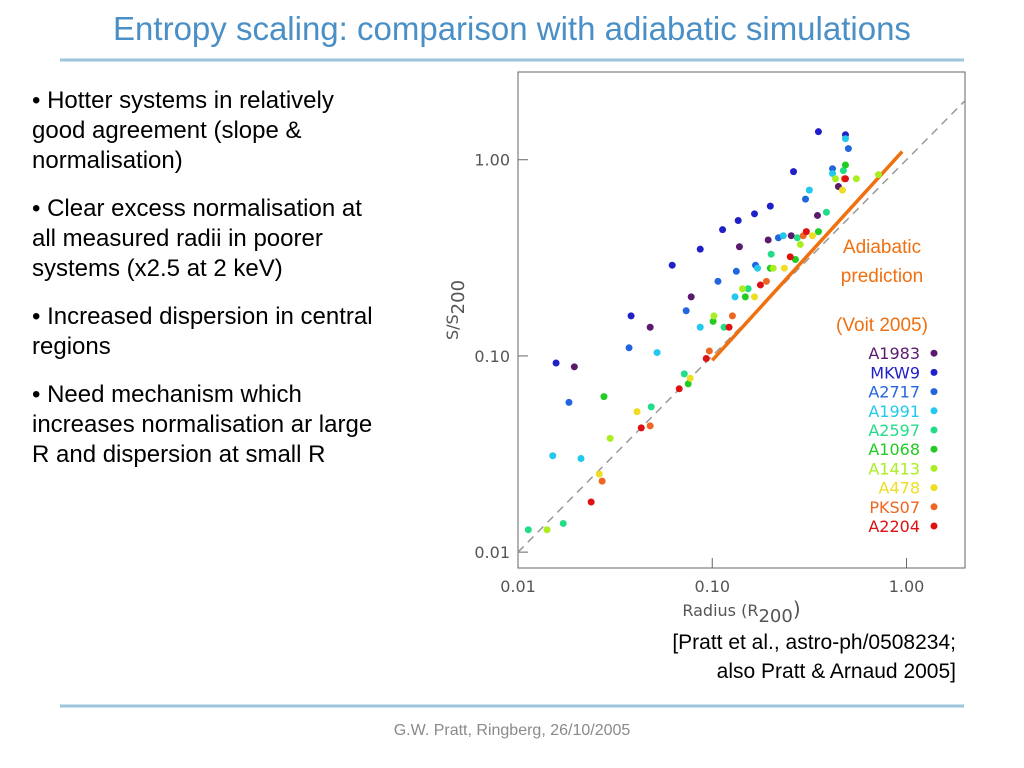 This screenshot has height=768, width=1024. What do you see at coordinates (492, 552) in the screenshot?
I see `y-tick-label: 0.01` at bounding box center [492, 552].